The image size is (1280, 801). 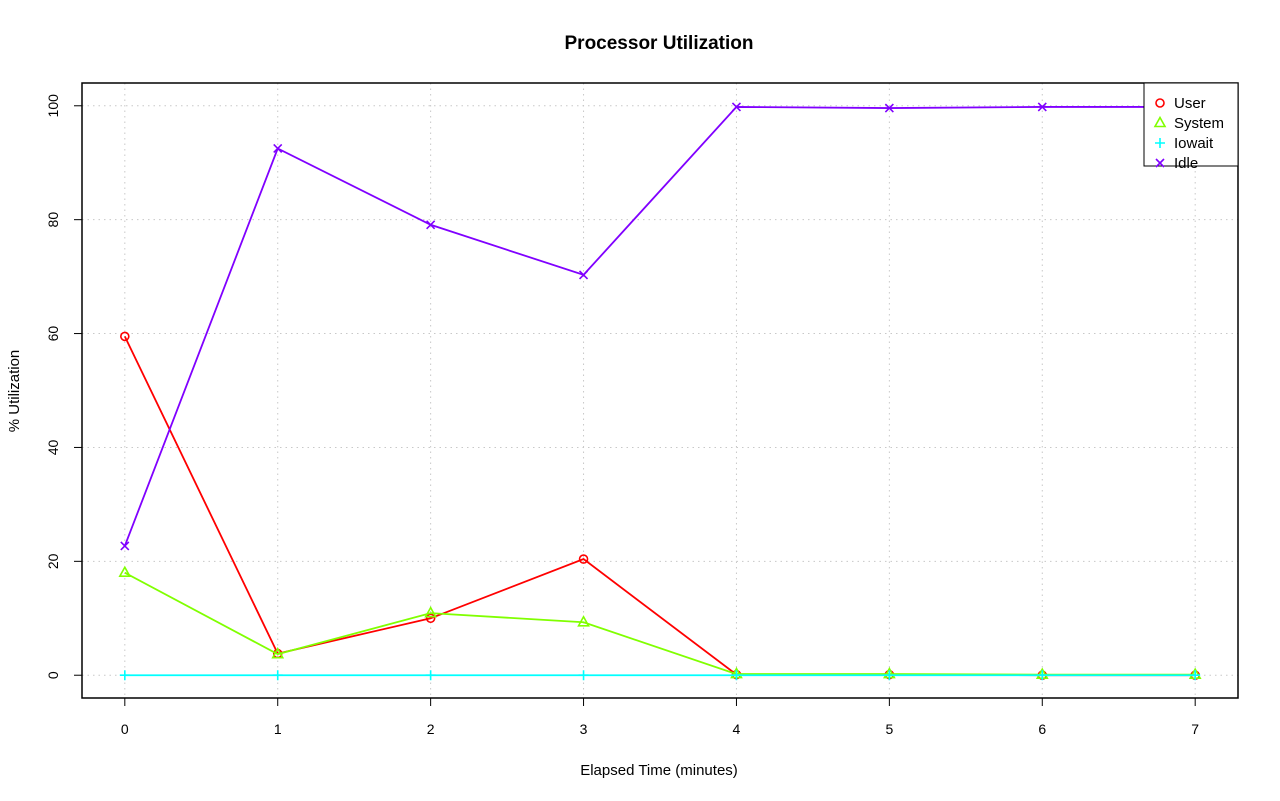 I want to click on legend-box, so click(x=1191, y=124).